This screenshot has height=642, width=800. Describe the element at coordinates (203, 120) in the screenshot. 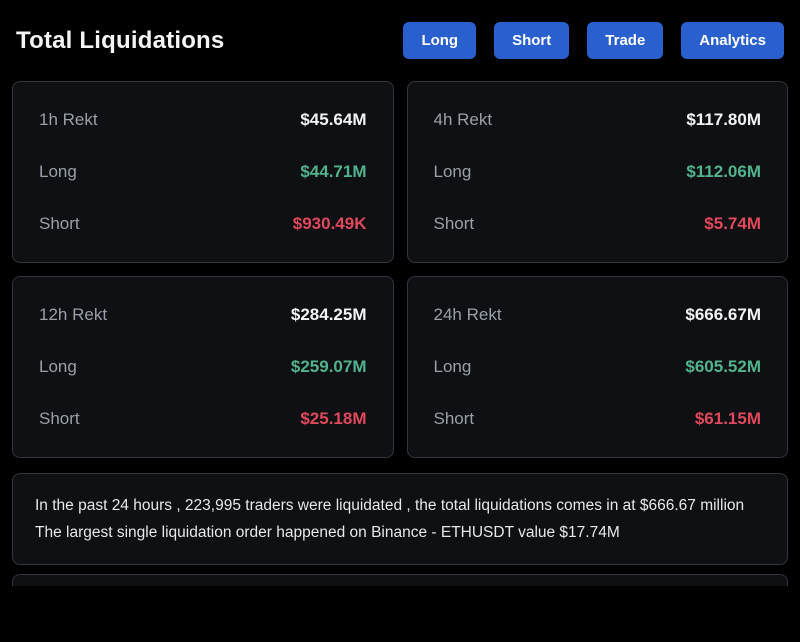

I see `total-row: 1h Rekt $45.64M` at that location.